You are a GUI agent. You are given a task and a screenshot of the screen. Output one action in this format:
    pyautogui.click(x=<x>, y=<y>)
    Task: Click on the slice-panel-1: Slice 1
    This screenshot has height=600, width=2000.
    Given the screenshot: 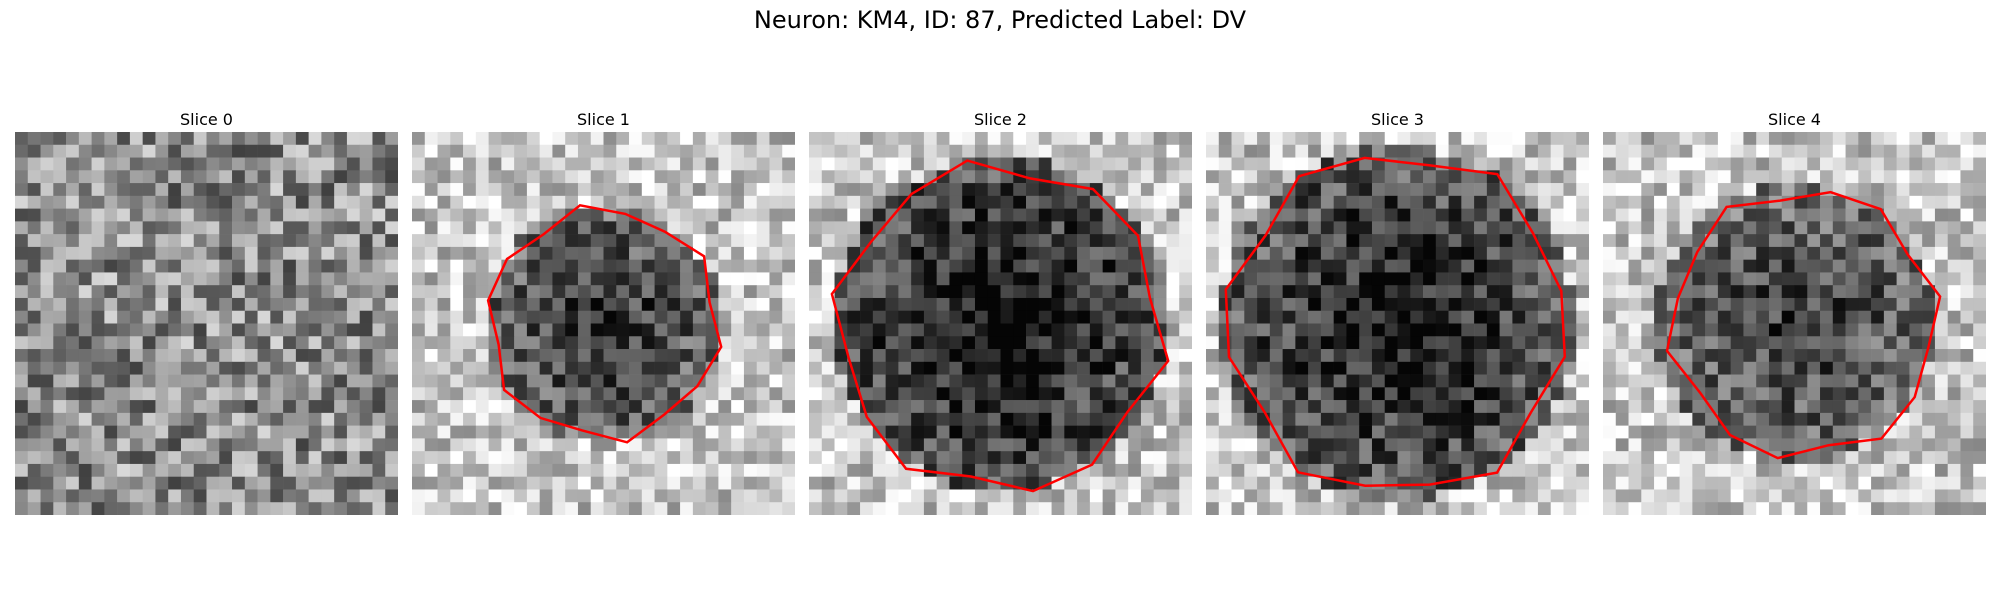 What is the action you would take?
    pyautogui.click(x=603, y=311)
    